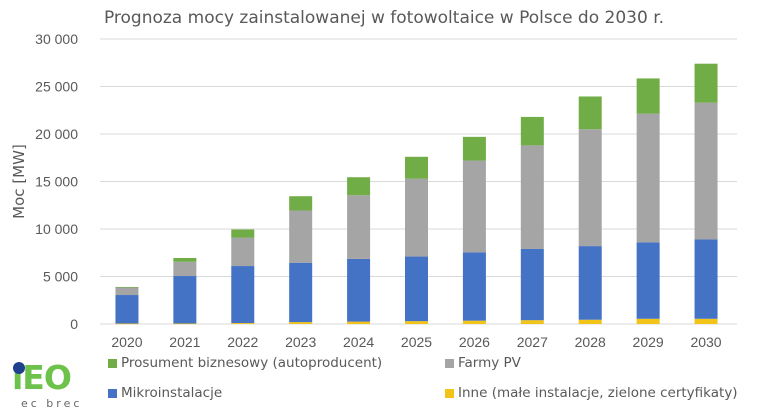  I want to click on x-tick-label: 2023, so click(300, 342).